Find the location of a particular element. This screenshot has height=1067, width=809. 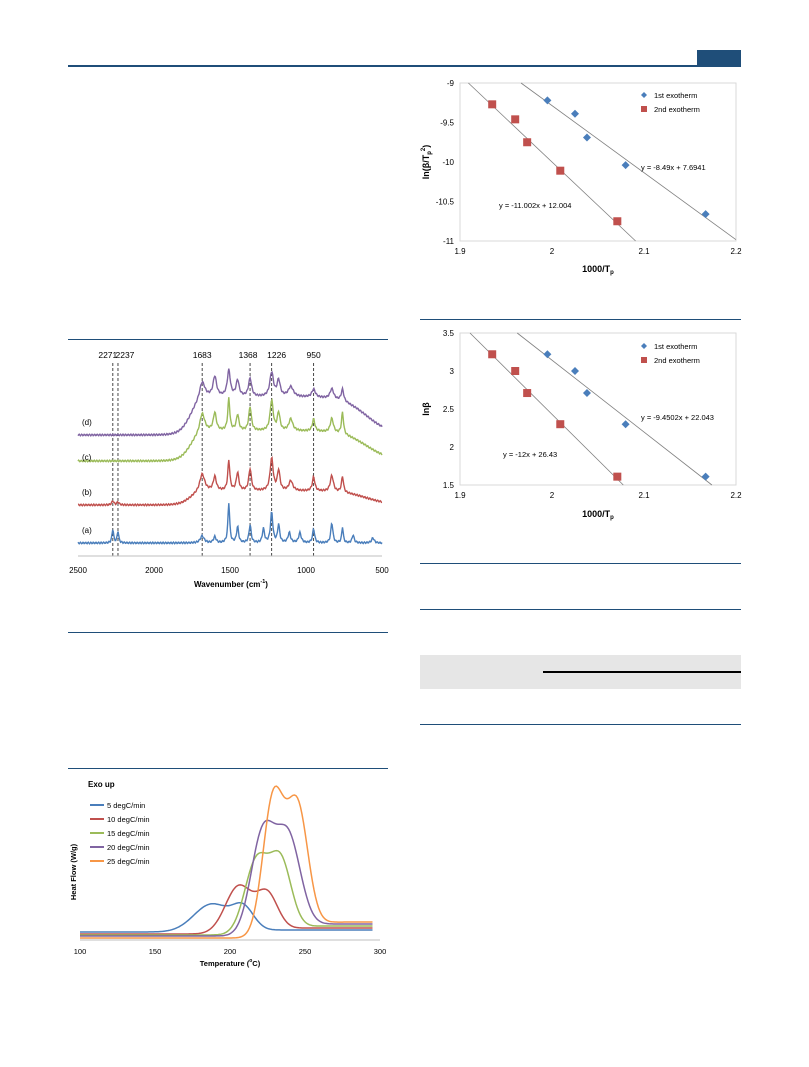

x-tick-label: 2000 is located at coordinates (154, 570).